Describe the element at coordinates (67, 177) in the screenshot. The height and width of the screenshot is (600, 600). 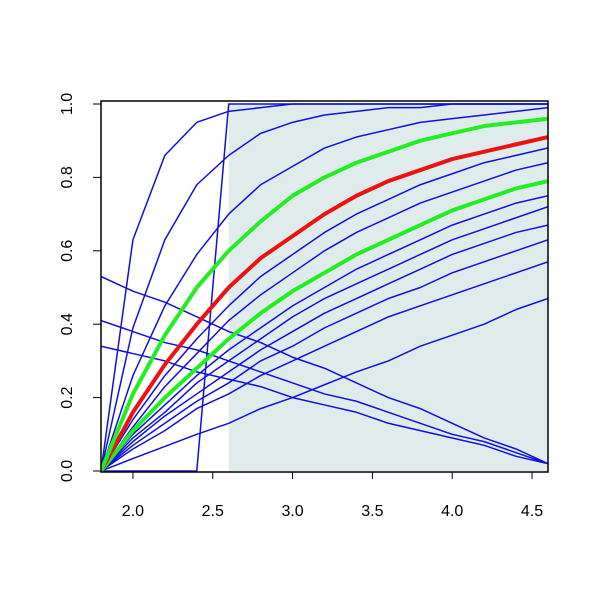
I see `y-tick-label: 0.8` at that location.